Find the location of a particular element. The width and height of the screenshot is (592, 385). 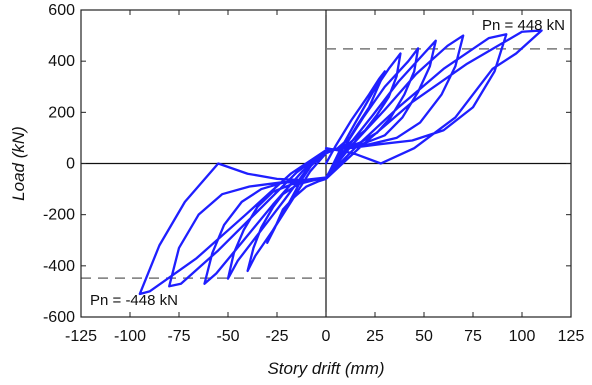

x-tick-label: -125 is located at coordinates (81, 336).